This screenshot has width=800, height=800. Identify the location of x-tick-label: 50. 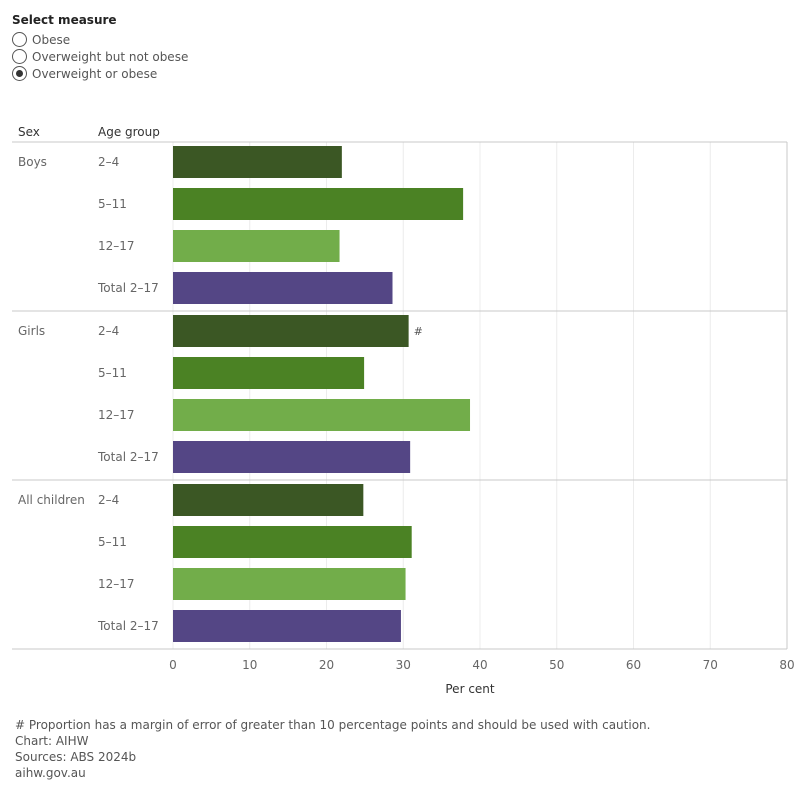
(556, 665).